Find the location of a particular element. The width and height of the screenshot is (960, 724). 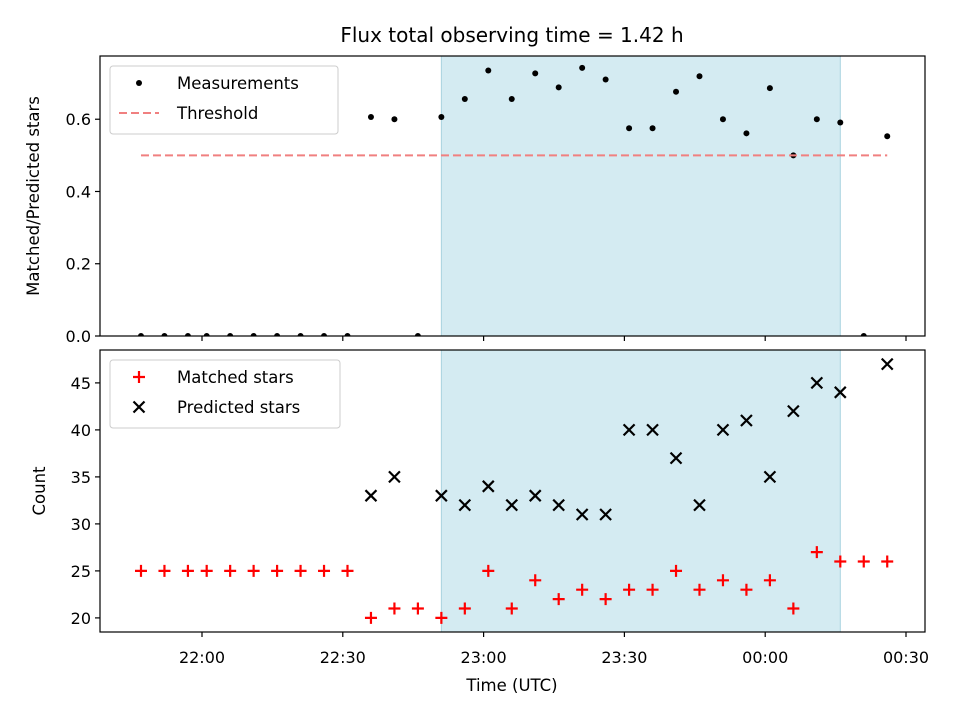

legend-plus-marker is located at coordinates (139, 377).